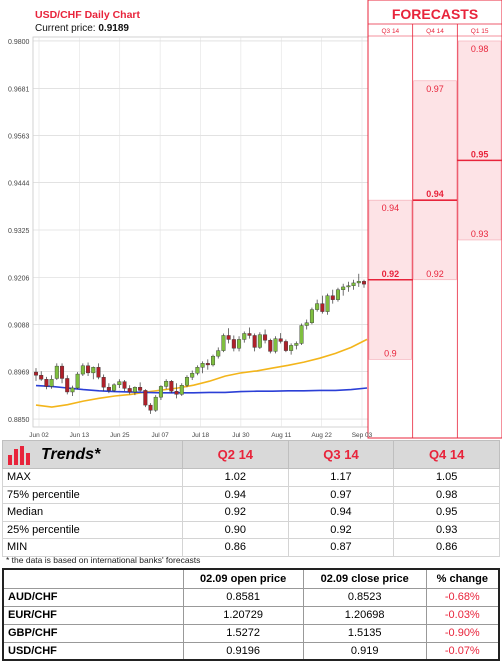  Describe the element at coordinates (243, 615) in the screenshot. I see `price-open: 1.20729` at that location.